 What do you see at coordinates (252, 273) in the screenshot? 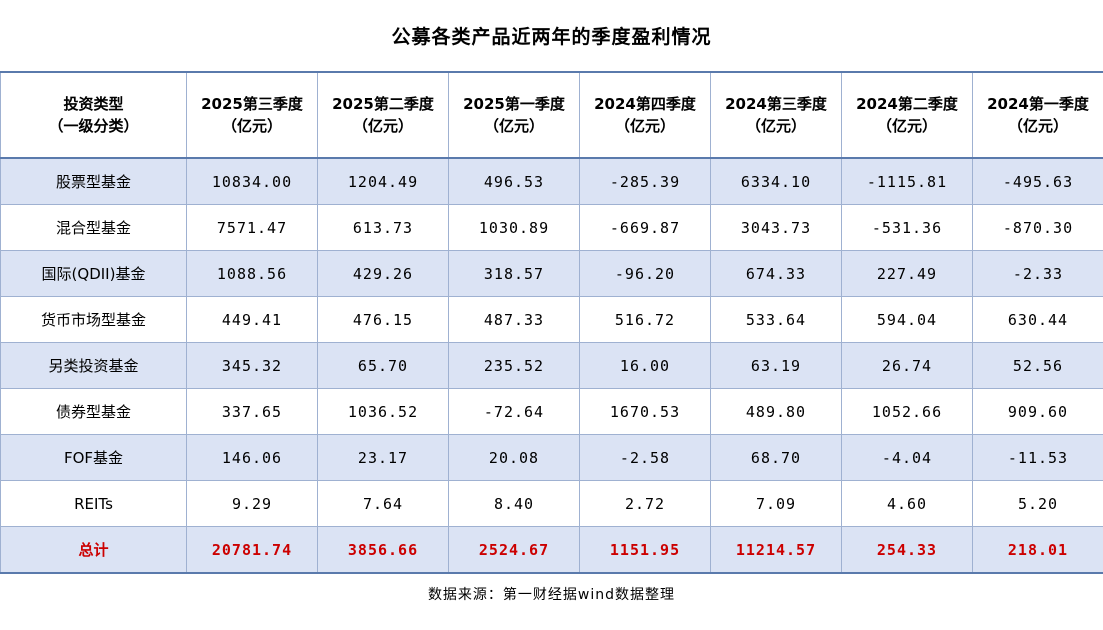
I see `value-cell: 1088.56` at bounding box center [252, 273].